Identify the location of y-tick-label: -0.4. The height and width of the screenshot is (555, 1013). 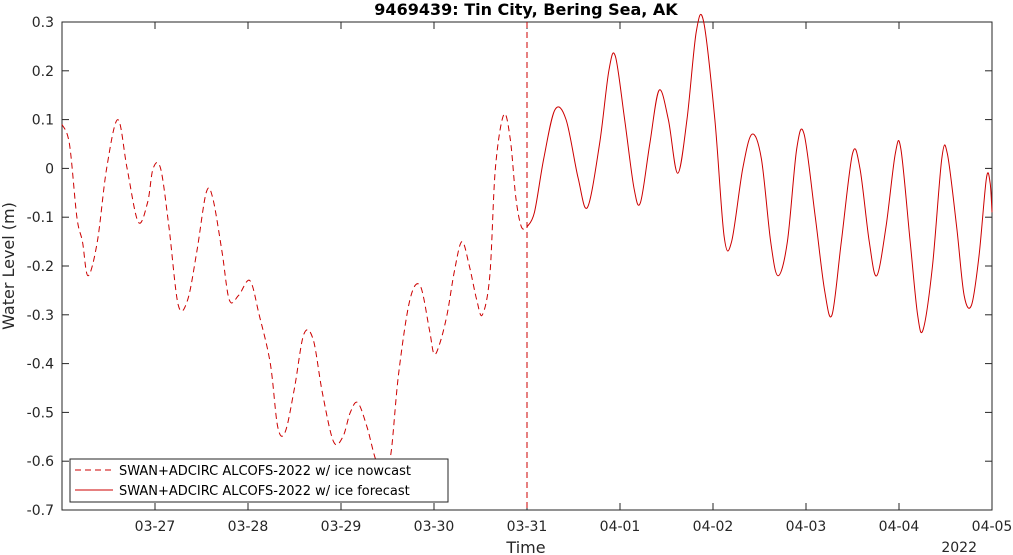
(40, 365).